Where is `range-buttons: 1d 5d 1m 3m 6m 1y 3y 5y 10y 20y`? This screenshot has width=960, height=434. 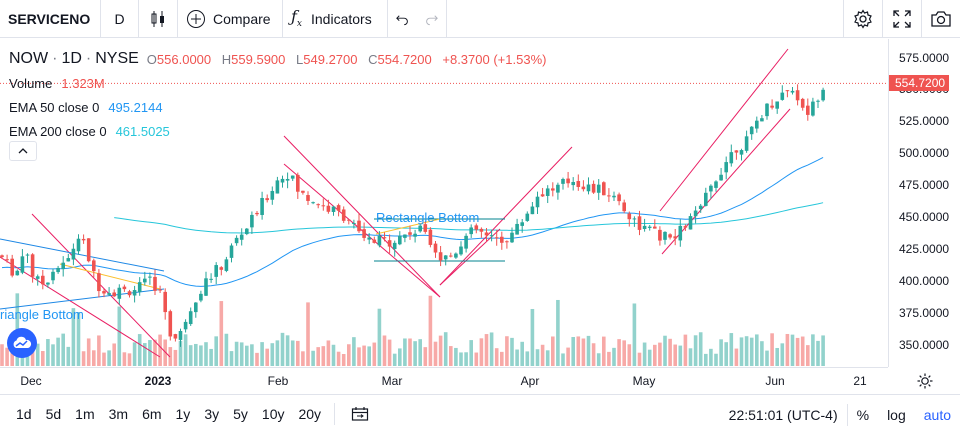 range-buttons: 1d 5d 1m 3m 6m 1y 3y 5y 10y 20y is located at coordinates (164, 414).